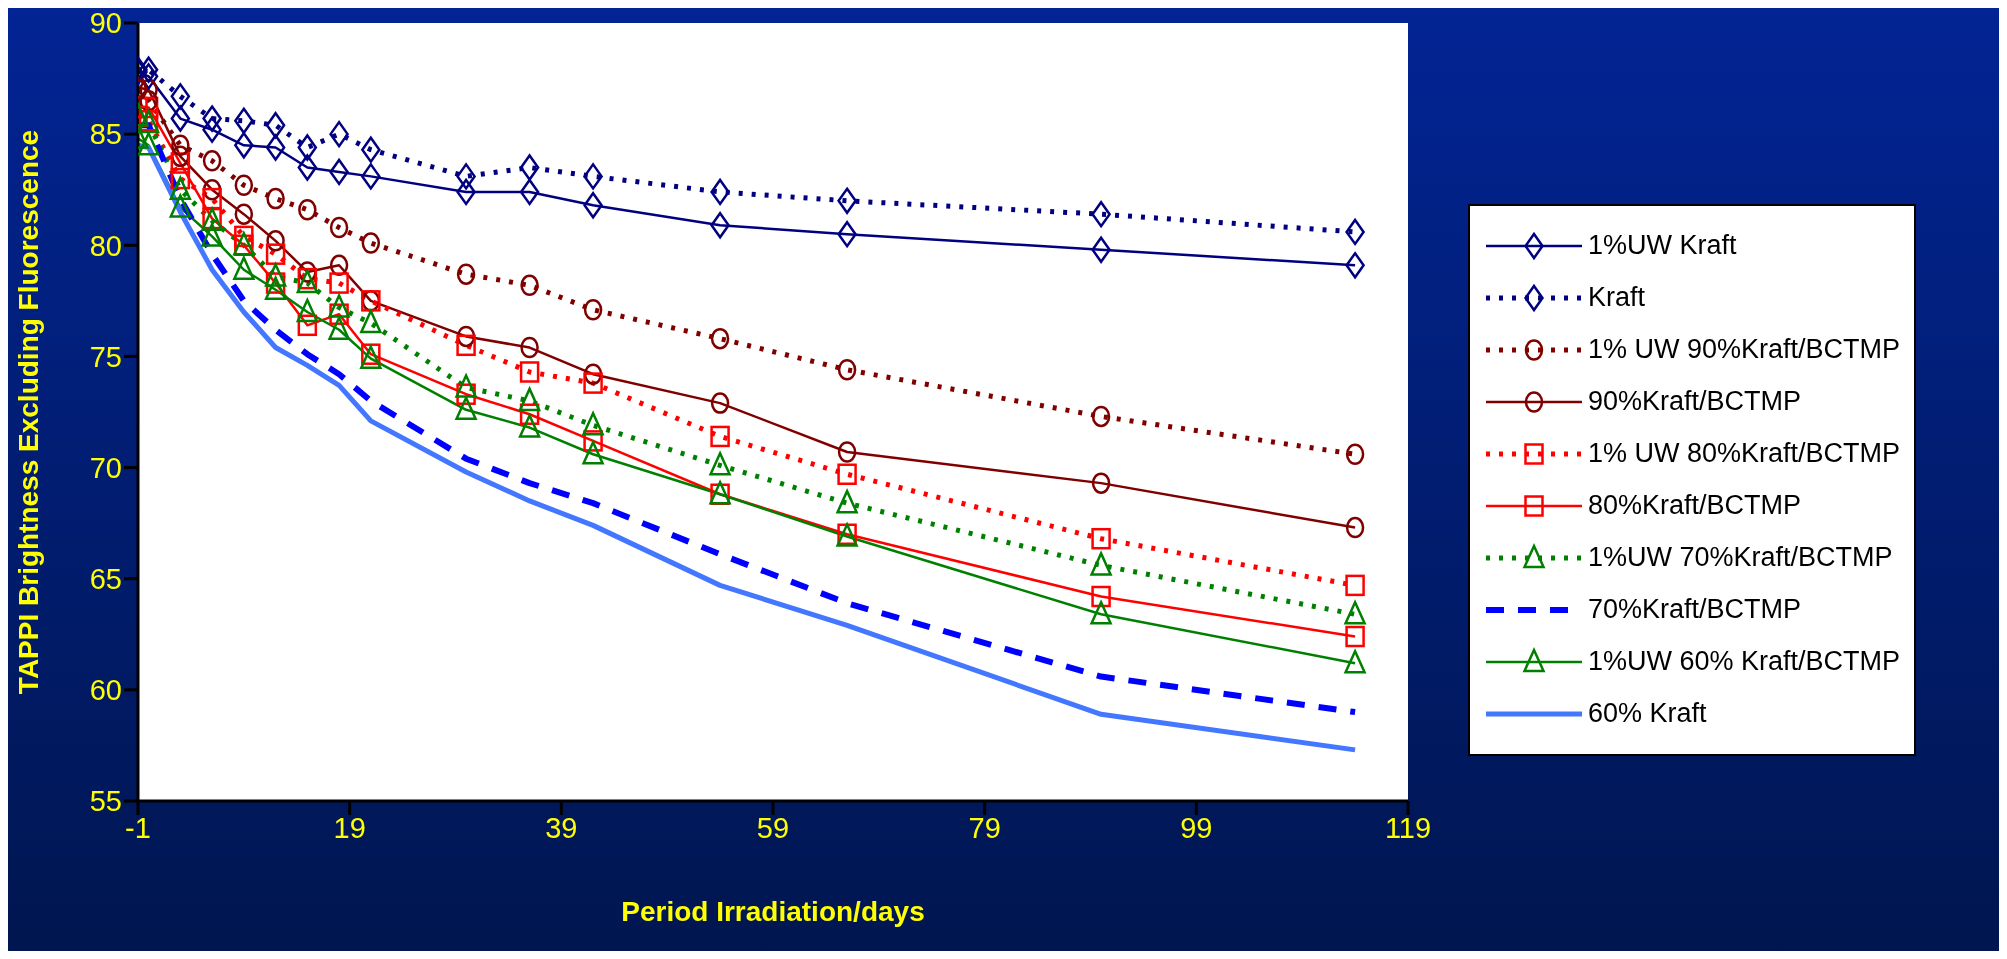  What do you see at coordinates (984, 827) in the screenshot?
I see `x-tick-label: 79` at bounding box center [984, 827].